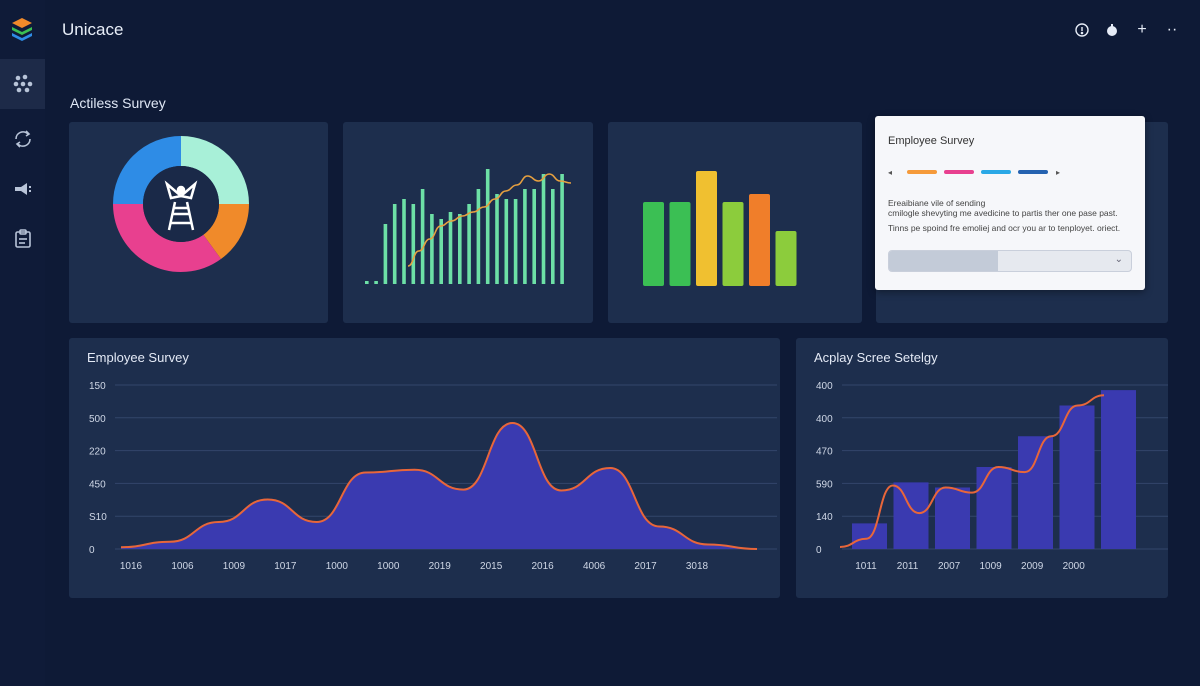 Image resolution: width=1200 pixels, height=686 pixels. I want to click on more-icon: ··, so click(1172, 29).